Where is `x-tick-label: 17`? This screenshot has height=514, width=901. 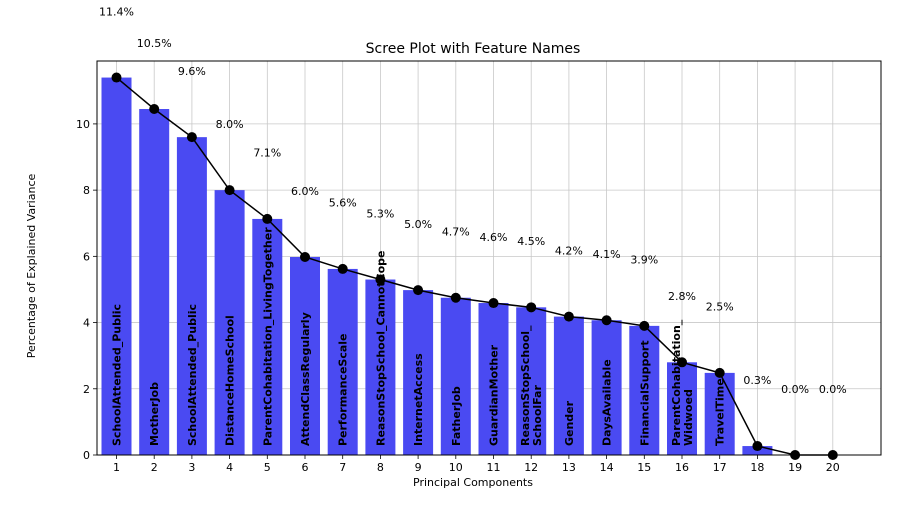 x-tick-label: 17 is located at coordinates (720, 467).